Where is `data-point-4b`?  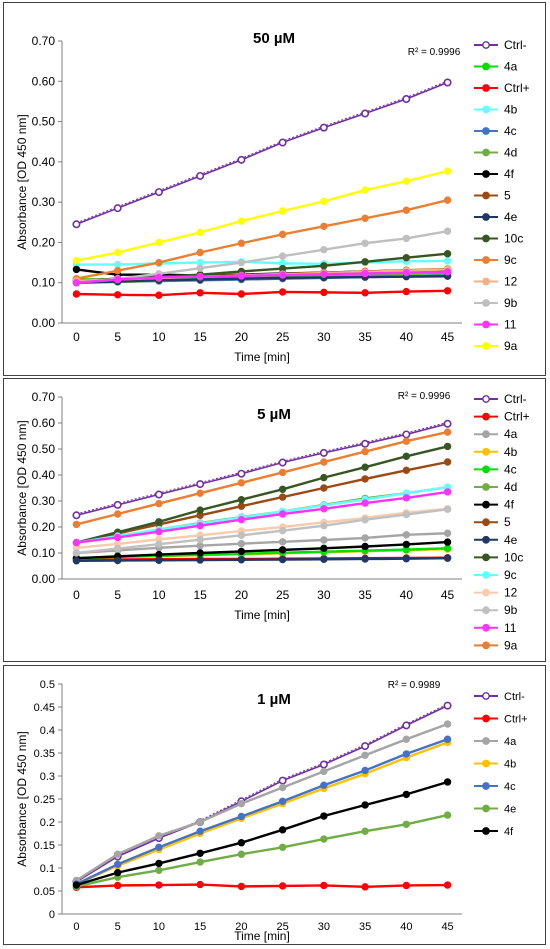
data-point-4b is located at coordinates (117, 264).